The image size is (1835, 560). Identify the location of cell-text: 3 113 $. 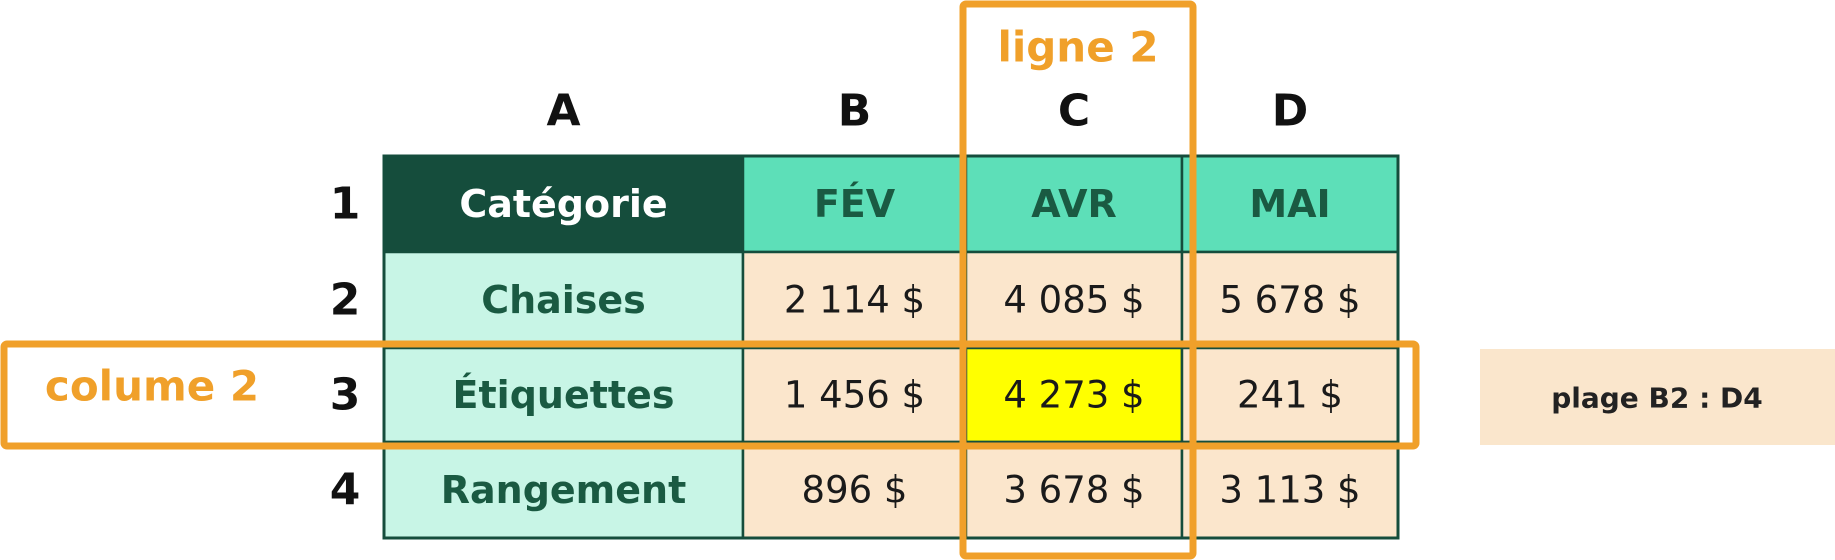
(1289, 490).